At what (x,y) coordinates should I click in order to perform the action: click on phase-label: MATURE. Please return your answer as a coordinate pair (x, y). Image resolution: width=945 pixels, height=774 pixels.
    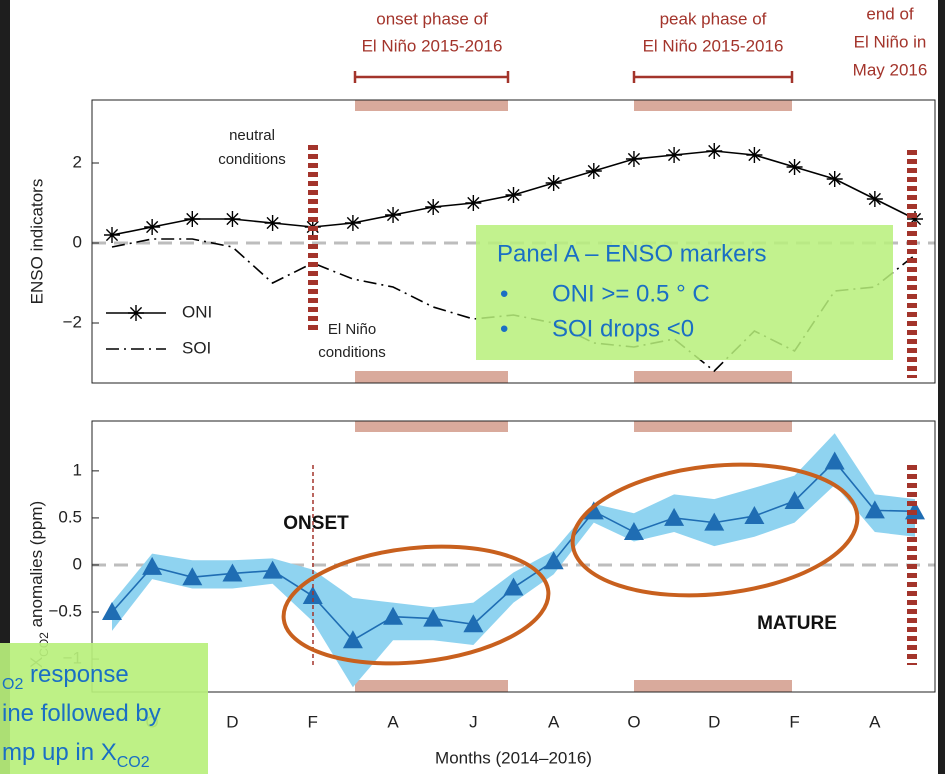
    Looking at the image, I should click on (797, 623).